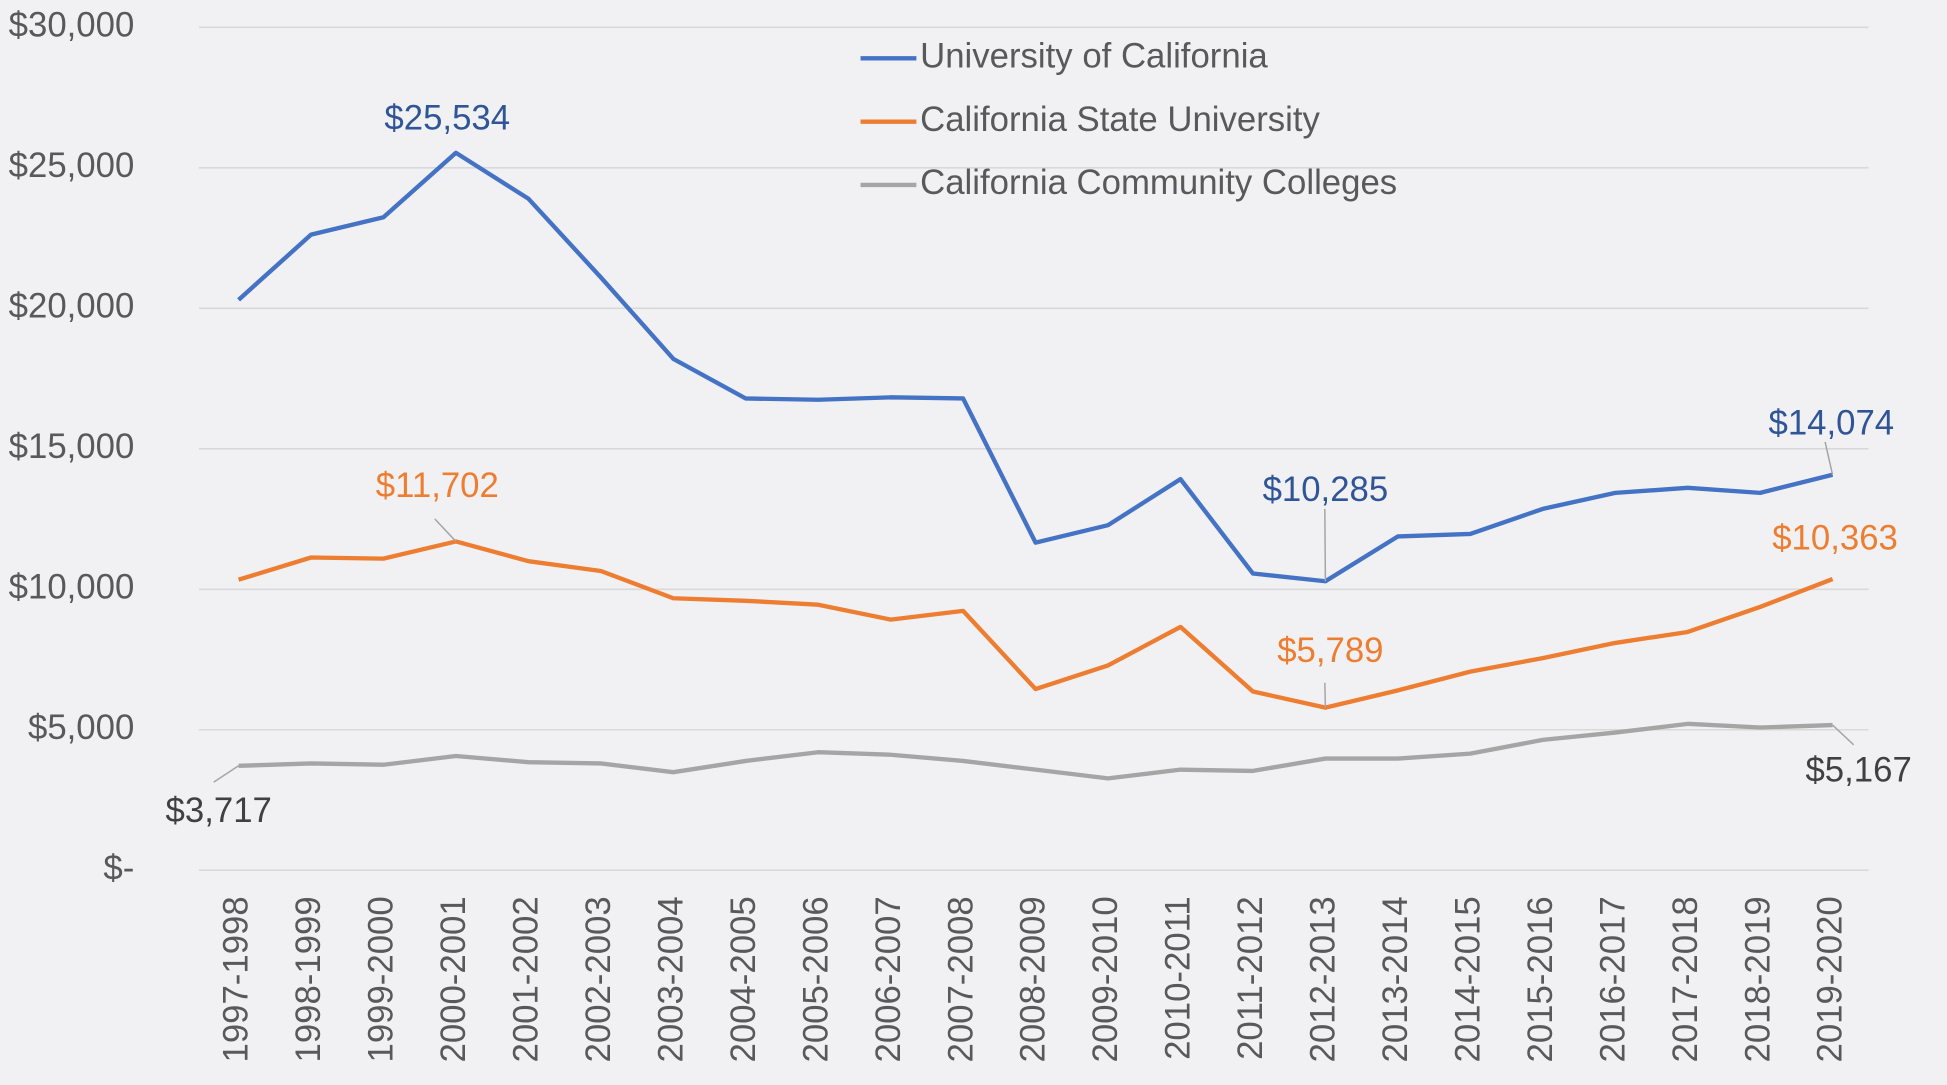  Describe the element at coordinates (1094, 57) in the screenshot. I see `legend-label: University of California` at that location.